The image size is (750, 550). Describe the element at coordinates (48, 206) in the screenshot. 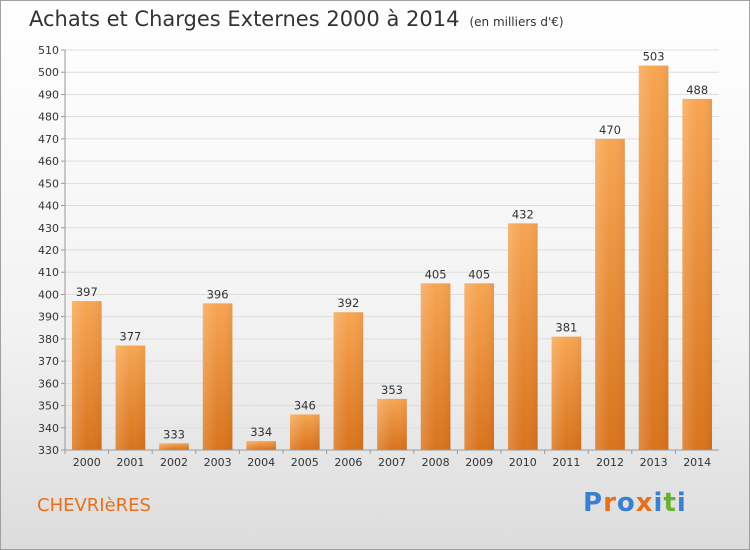

I see `y-tick-label: 440` at that location.